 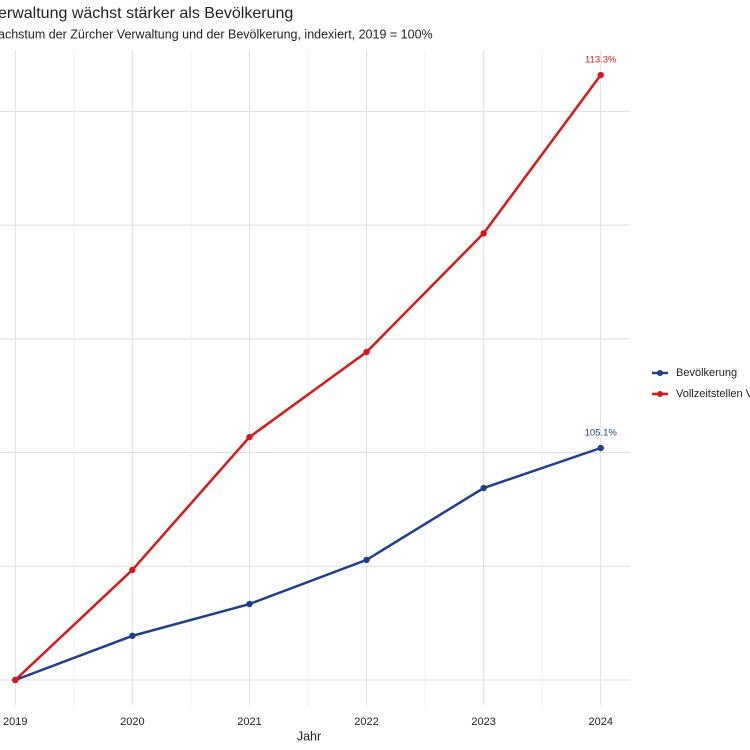 What do you see at coordinates (146, 13) in the screenshot?
I see `chart-title: erwaltung wächst stärker als Bevölkerung` at bounding box center [146, 13].